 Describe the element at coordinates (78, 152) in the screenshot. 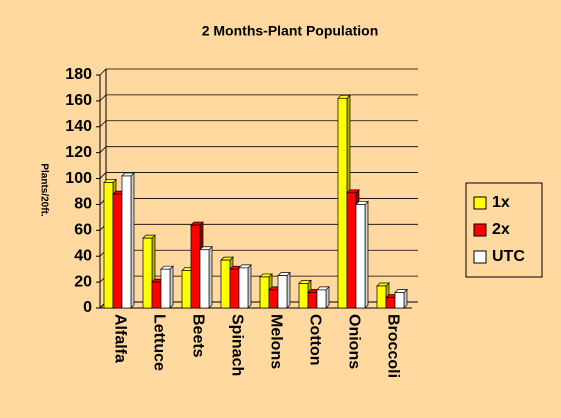

I see `y-tick-label: 120` at that location.